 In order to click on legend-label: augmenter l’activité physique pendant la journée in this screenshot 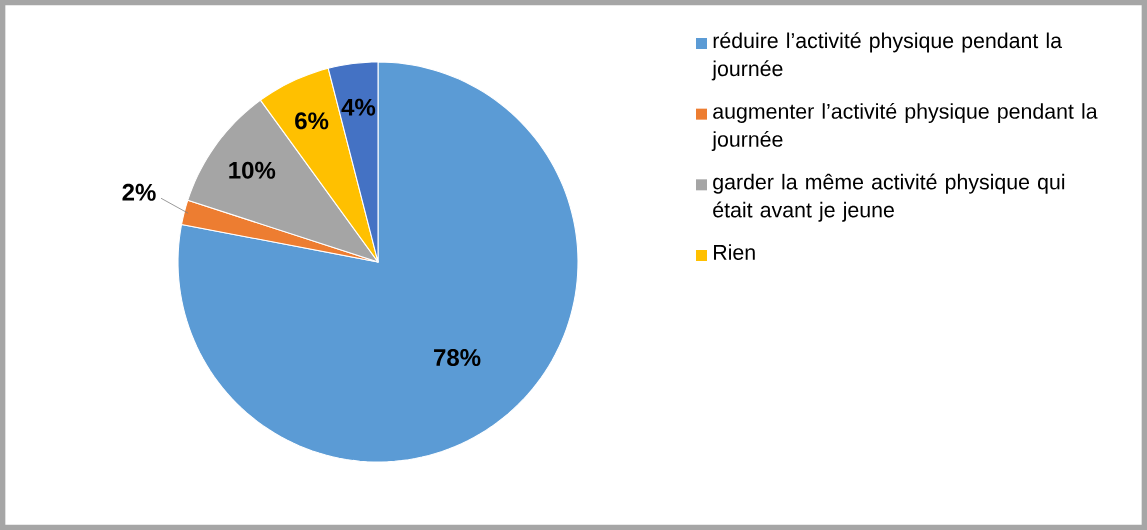, I will do `click(904, 127)`.